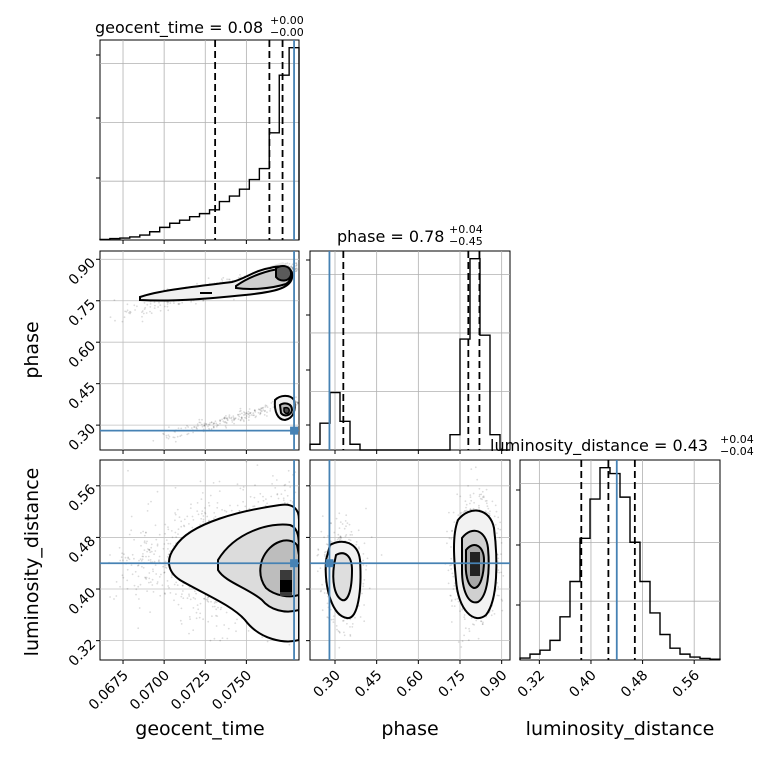 Image resolution: width=760 pixels, height=764 pixels. What do you see at coordinates (199, 140) in the screenshot?
I see `grid-lines` at bounding box center [199, 140].